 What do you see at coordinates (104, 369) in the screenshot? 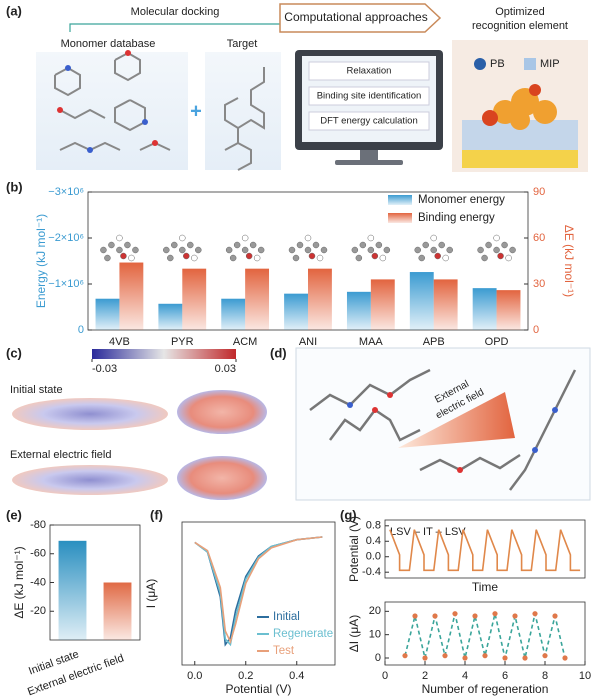
I see `colorbar-label: -0.03` at bounding box center [104, 369].